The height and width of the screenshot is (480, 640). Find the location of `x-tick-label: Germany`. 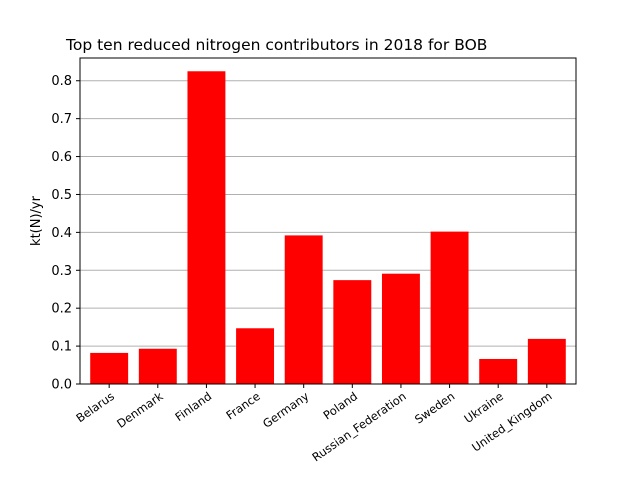

x-tick-label: Germany is located at coordinates (285, 410).